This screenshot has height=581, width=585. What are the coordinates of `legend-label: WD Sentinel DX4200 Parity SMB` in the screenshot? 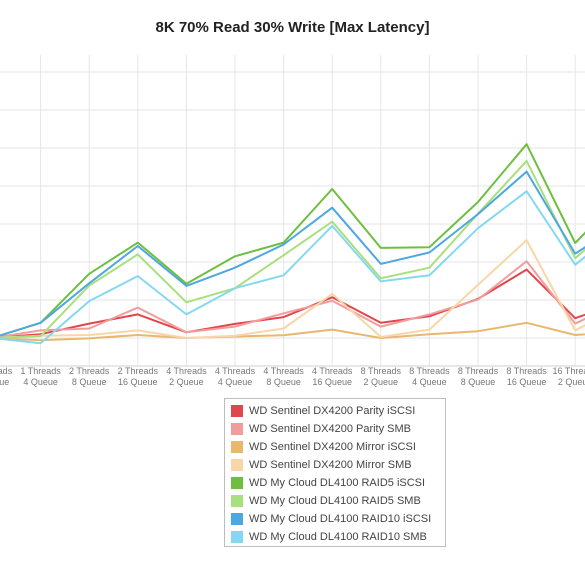 It's located at (330, 429).